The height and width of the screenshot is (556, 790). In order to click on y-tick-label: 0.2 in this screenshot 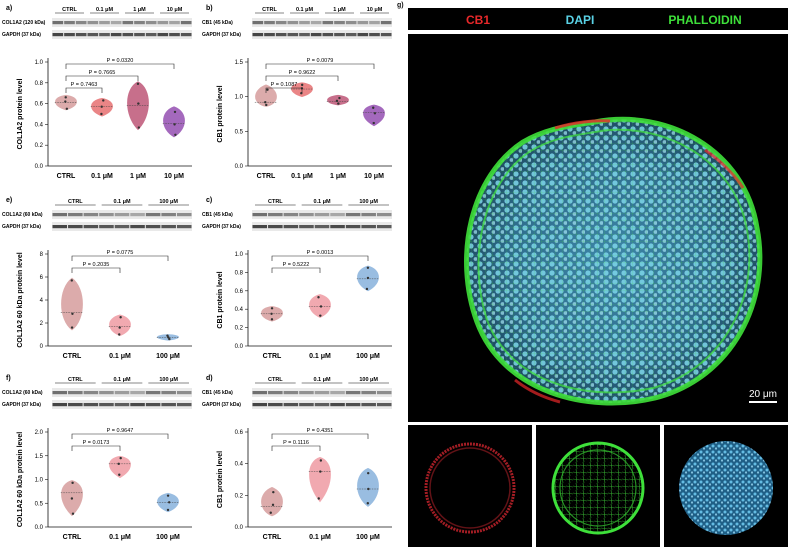, I will do `click(239, 496)`.